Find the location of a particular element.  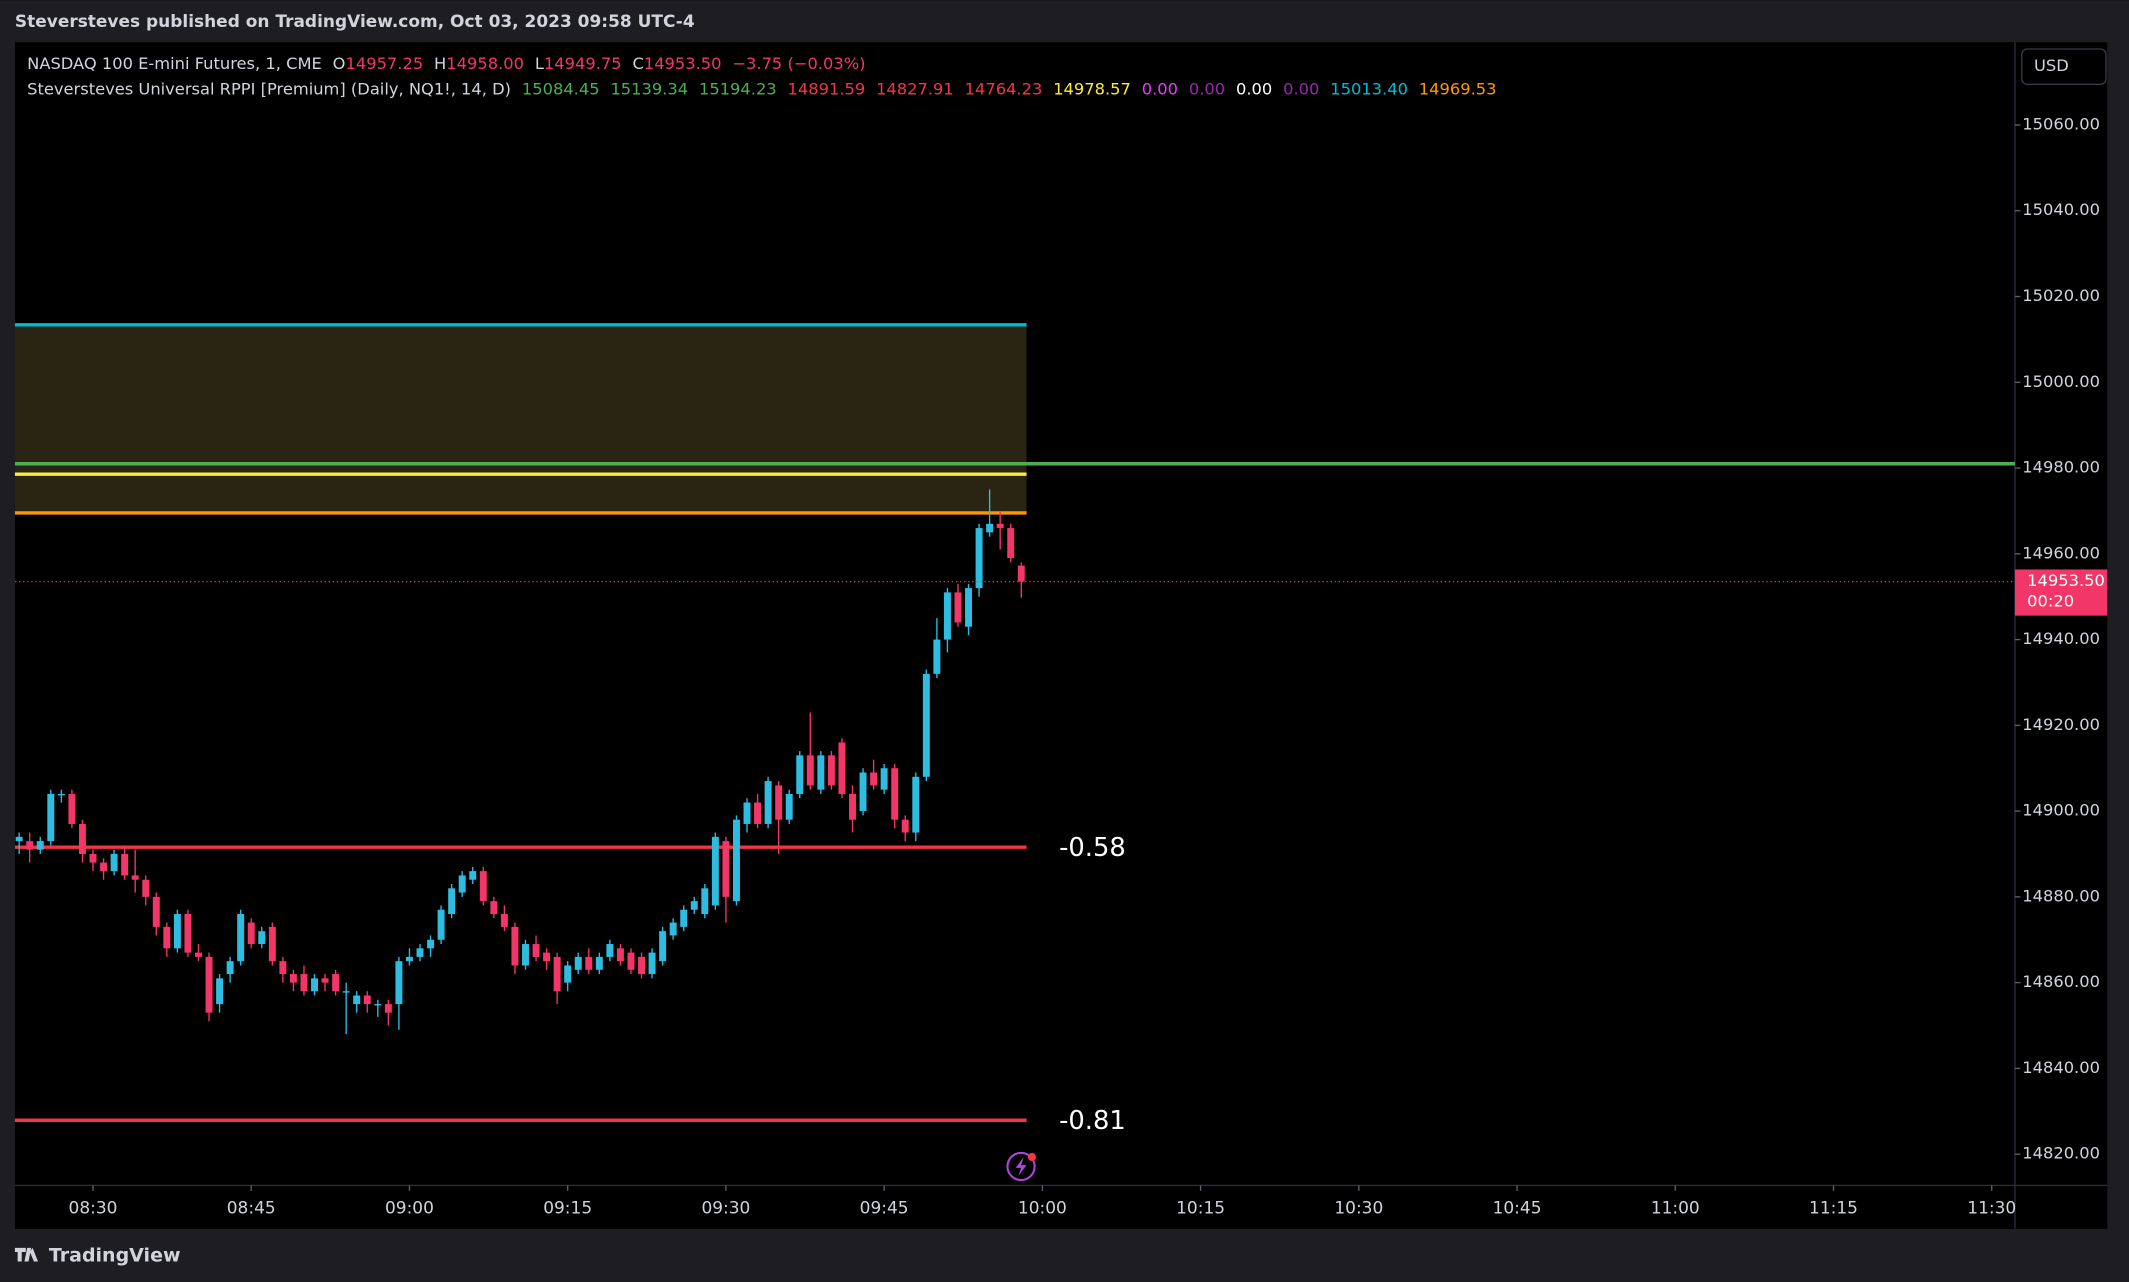

x-tick-label: 11:15 is located at coordinates (1833, 1209).